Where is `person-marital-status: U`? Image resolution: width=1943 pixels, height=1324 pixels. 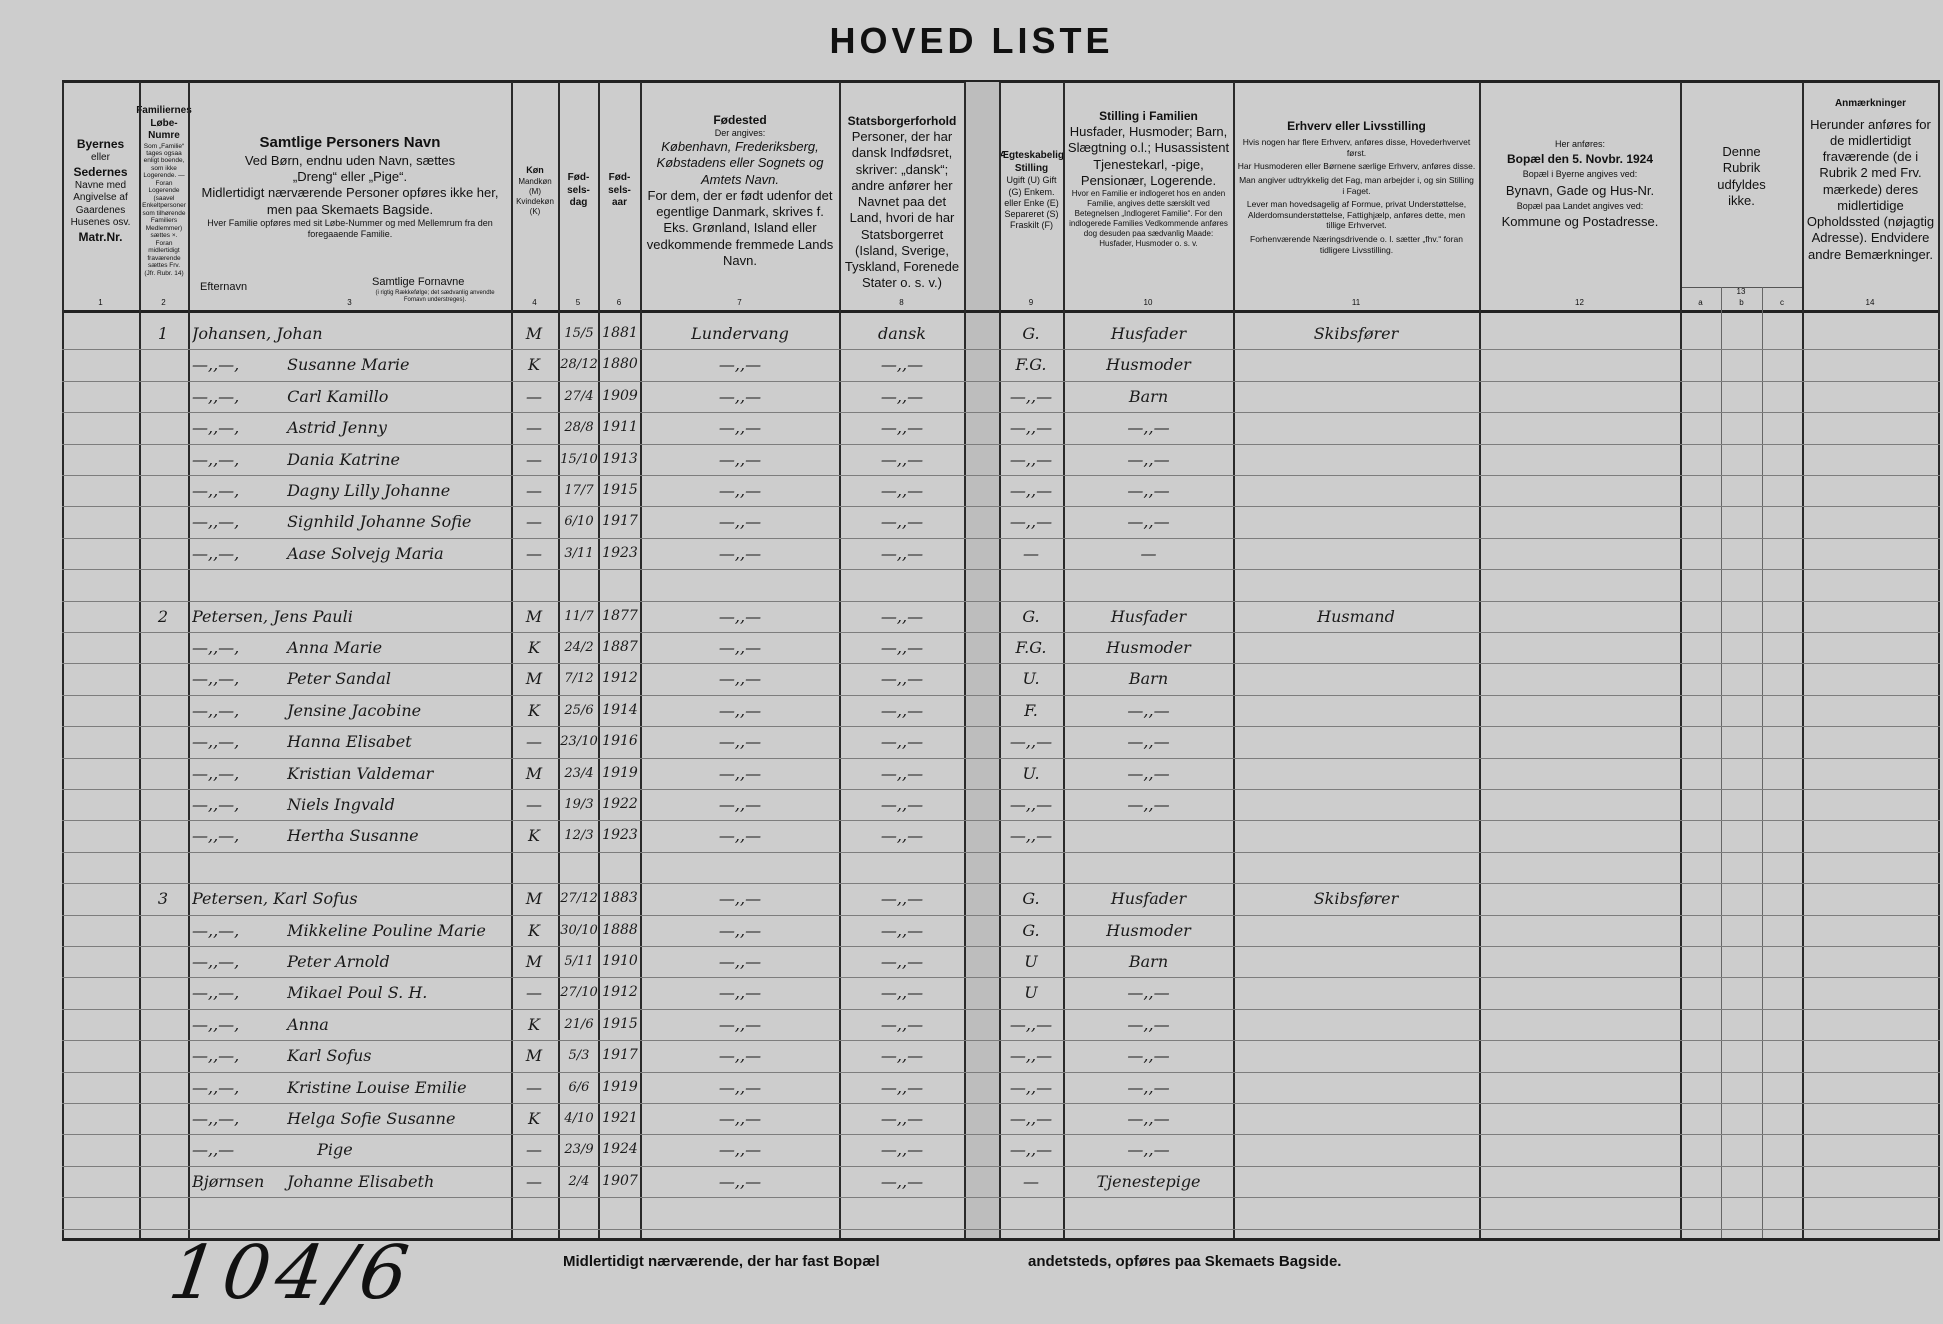 person-marital-status: U is located at coordinates (1031, 993).